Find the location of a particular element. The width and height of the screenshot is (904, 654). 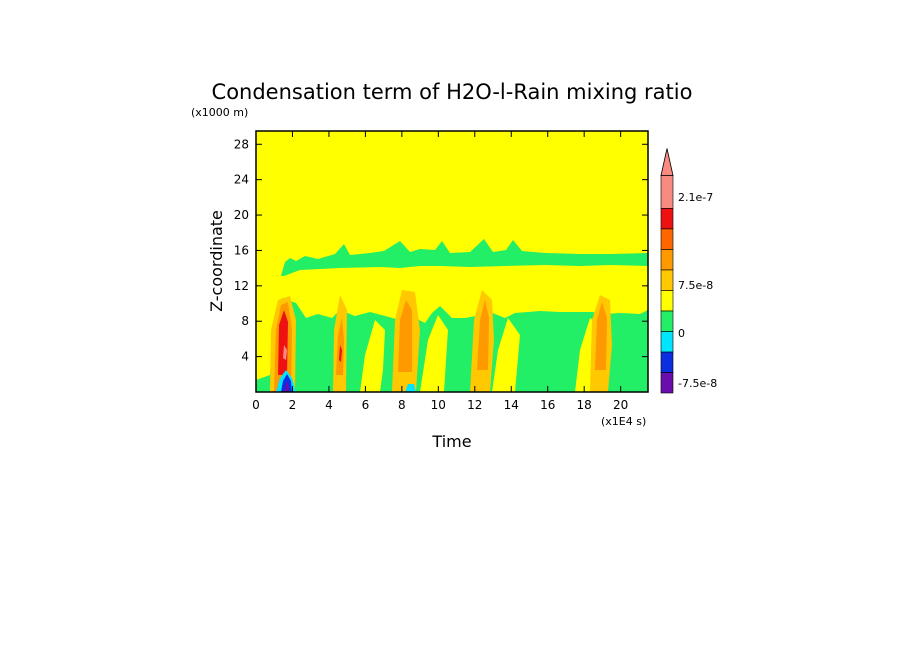

x-tick-label: 4 is located at coordinates (329, 405).